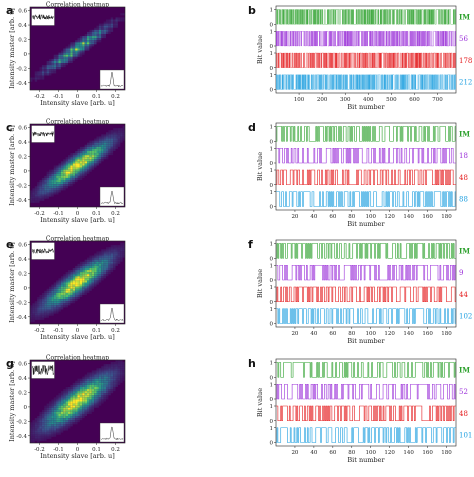 Image resolution: width=474 pixels, height=477 pixels. Describe the element at coordinates (252, 127) in the screenshot. I see `panel-letter: d` at that location.